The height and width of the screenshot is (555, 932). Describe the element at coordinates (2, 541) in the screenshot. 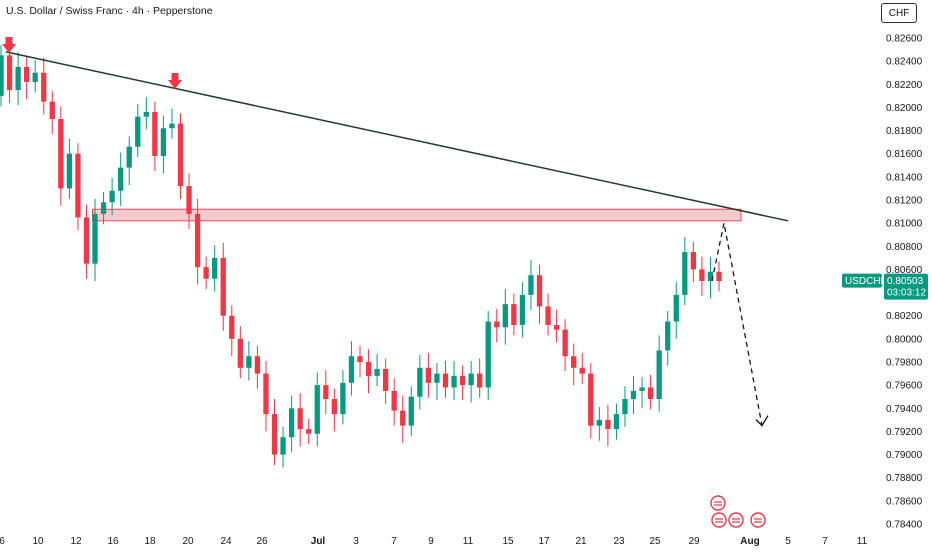

I see `x-tick-label: 6` at that location.